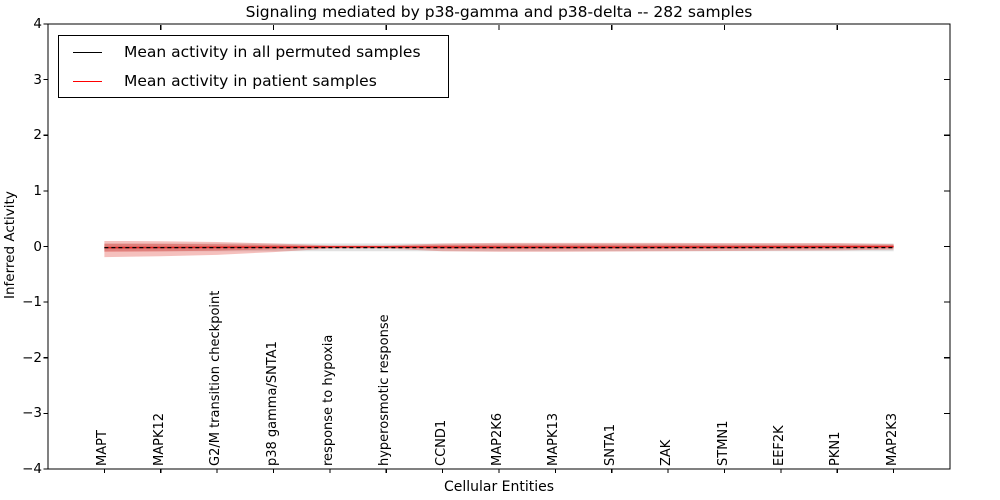 The image size is (1000, 500). I want to click on y-tick-label: −4, so click(32, 469).